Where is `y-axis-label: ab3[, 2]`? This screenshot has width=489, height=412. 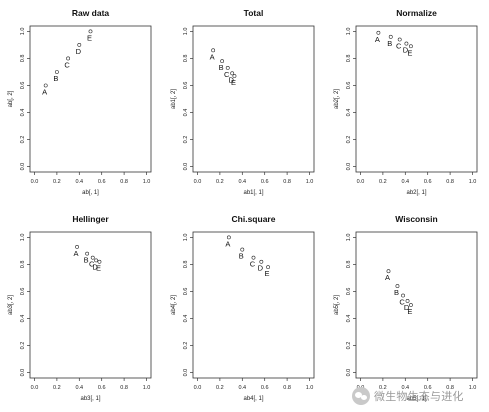
y-axis-label: ab3[, 2] is located at coordinates (11, 305).